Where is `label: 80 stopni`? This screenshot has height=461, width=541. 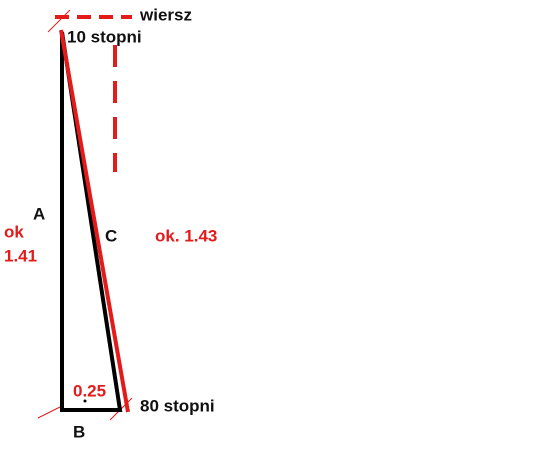 label: 80 stopni is located at coordinates (177, 405).